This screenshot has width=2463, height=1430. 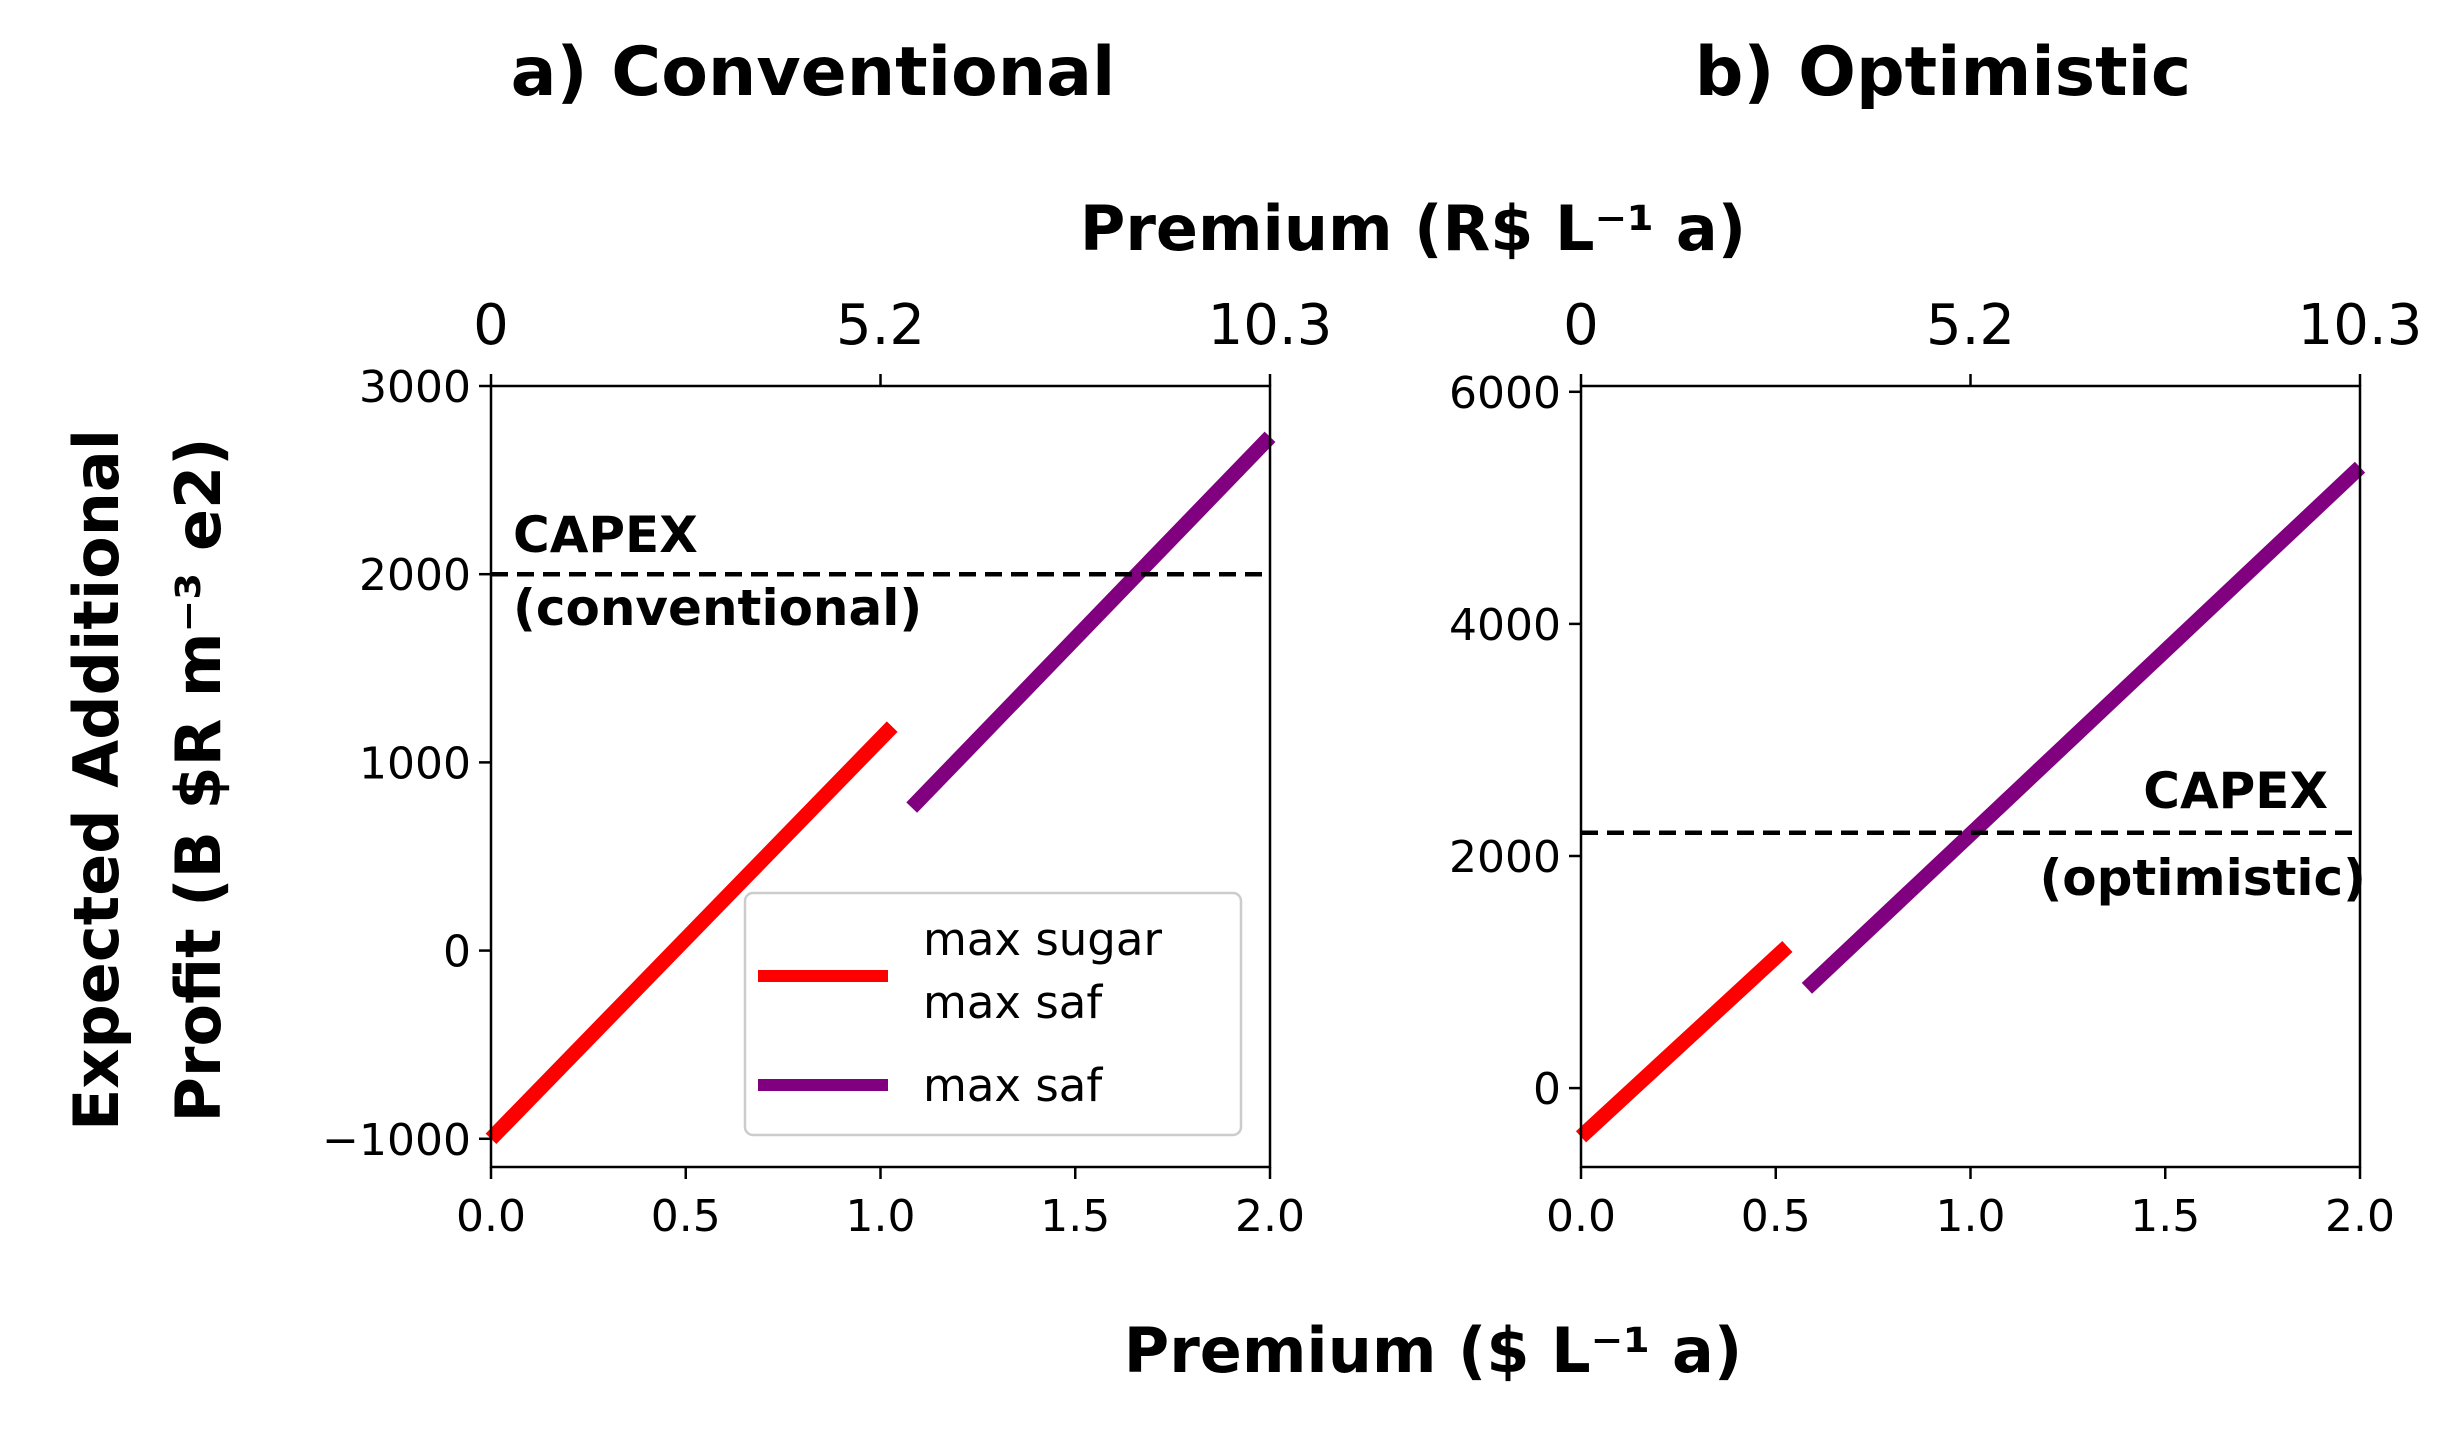 What do you see at coordinates (1505, 393) in the screenshot?
I see `y-tick-label-b: 6000` at bounding box center [1505, 393].